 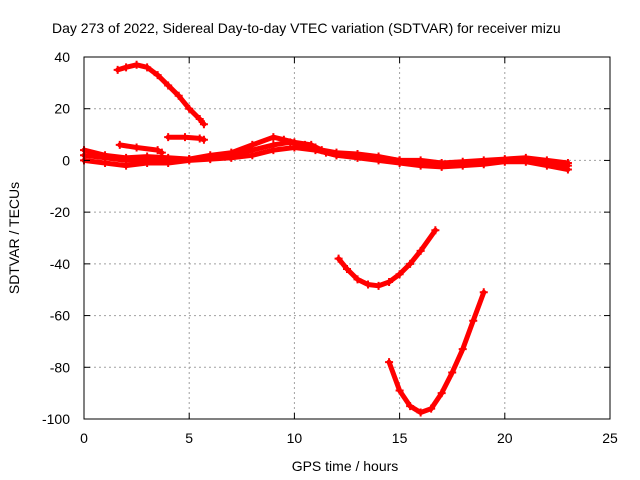 What do you see at coordinates (610, 438) in the screenshot?
I see `x-tick-label: 25` at bounding box center [610, 438].